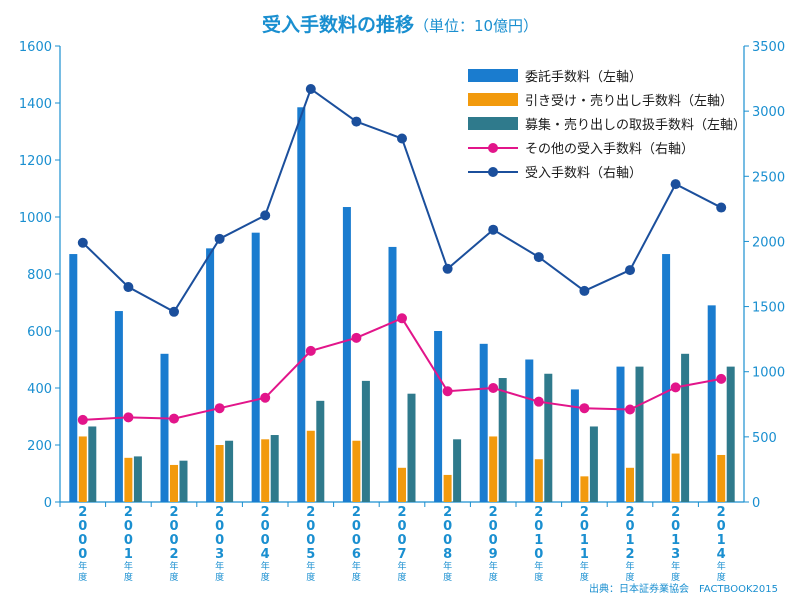 This screenshot has height=600, width=800. What do you see at coordinates (493, 75) in the screenshot?
I see `legend-swatch-consignment` at bounding box center [493, 75].